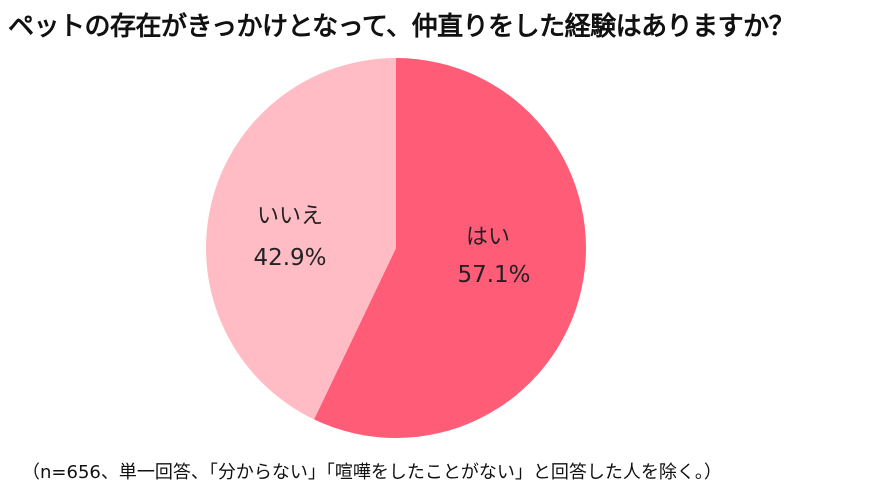 Image resolution: width=888 pixels, height=496 pixels. What do you see at coordinates (493, 275) in the screenshot?
I see `slice-value-yes: 57.1%` at bounding box center [493, 275].